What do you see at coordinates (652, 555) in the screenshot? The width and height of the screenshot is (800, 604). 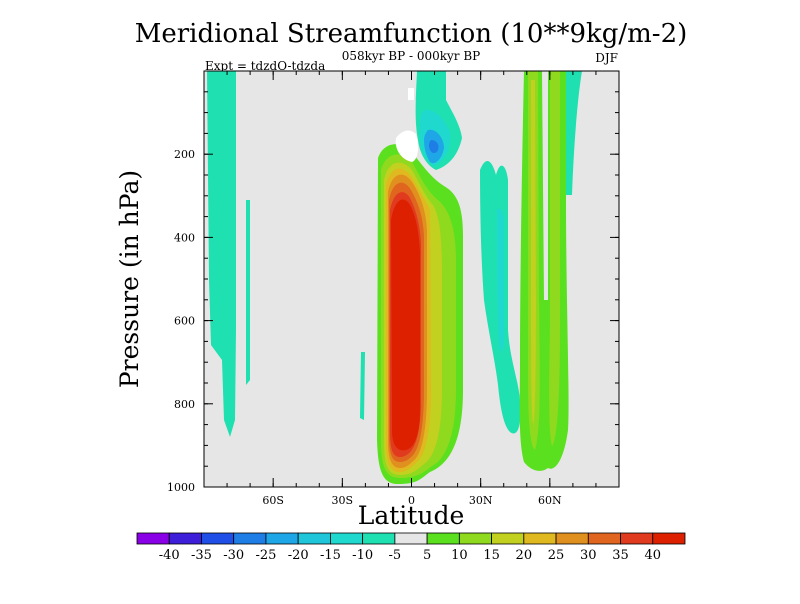 I see `colorbar-label: 40` at bounding box center [652, 555].